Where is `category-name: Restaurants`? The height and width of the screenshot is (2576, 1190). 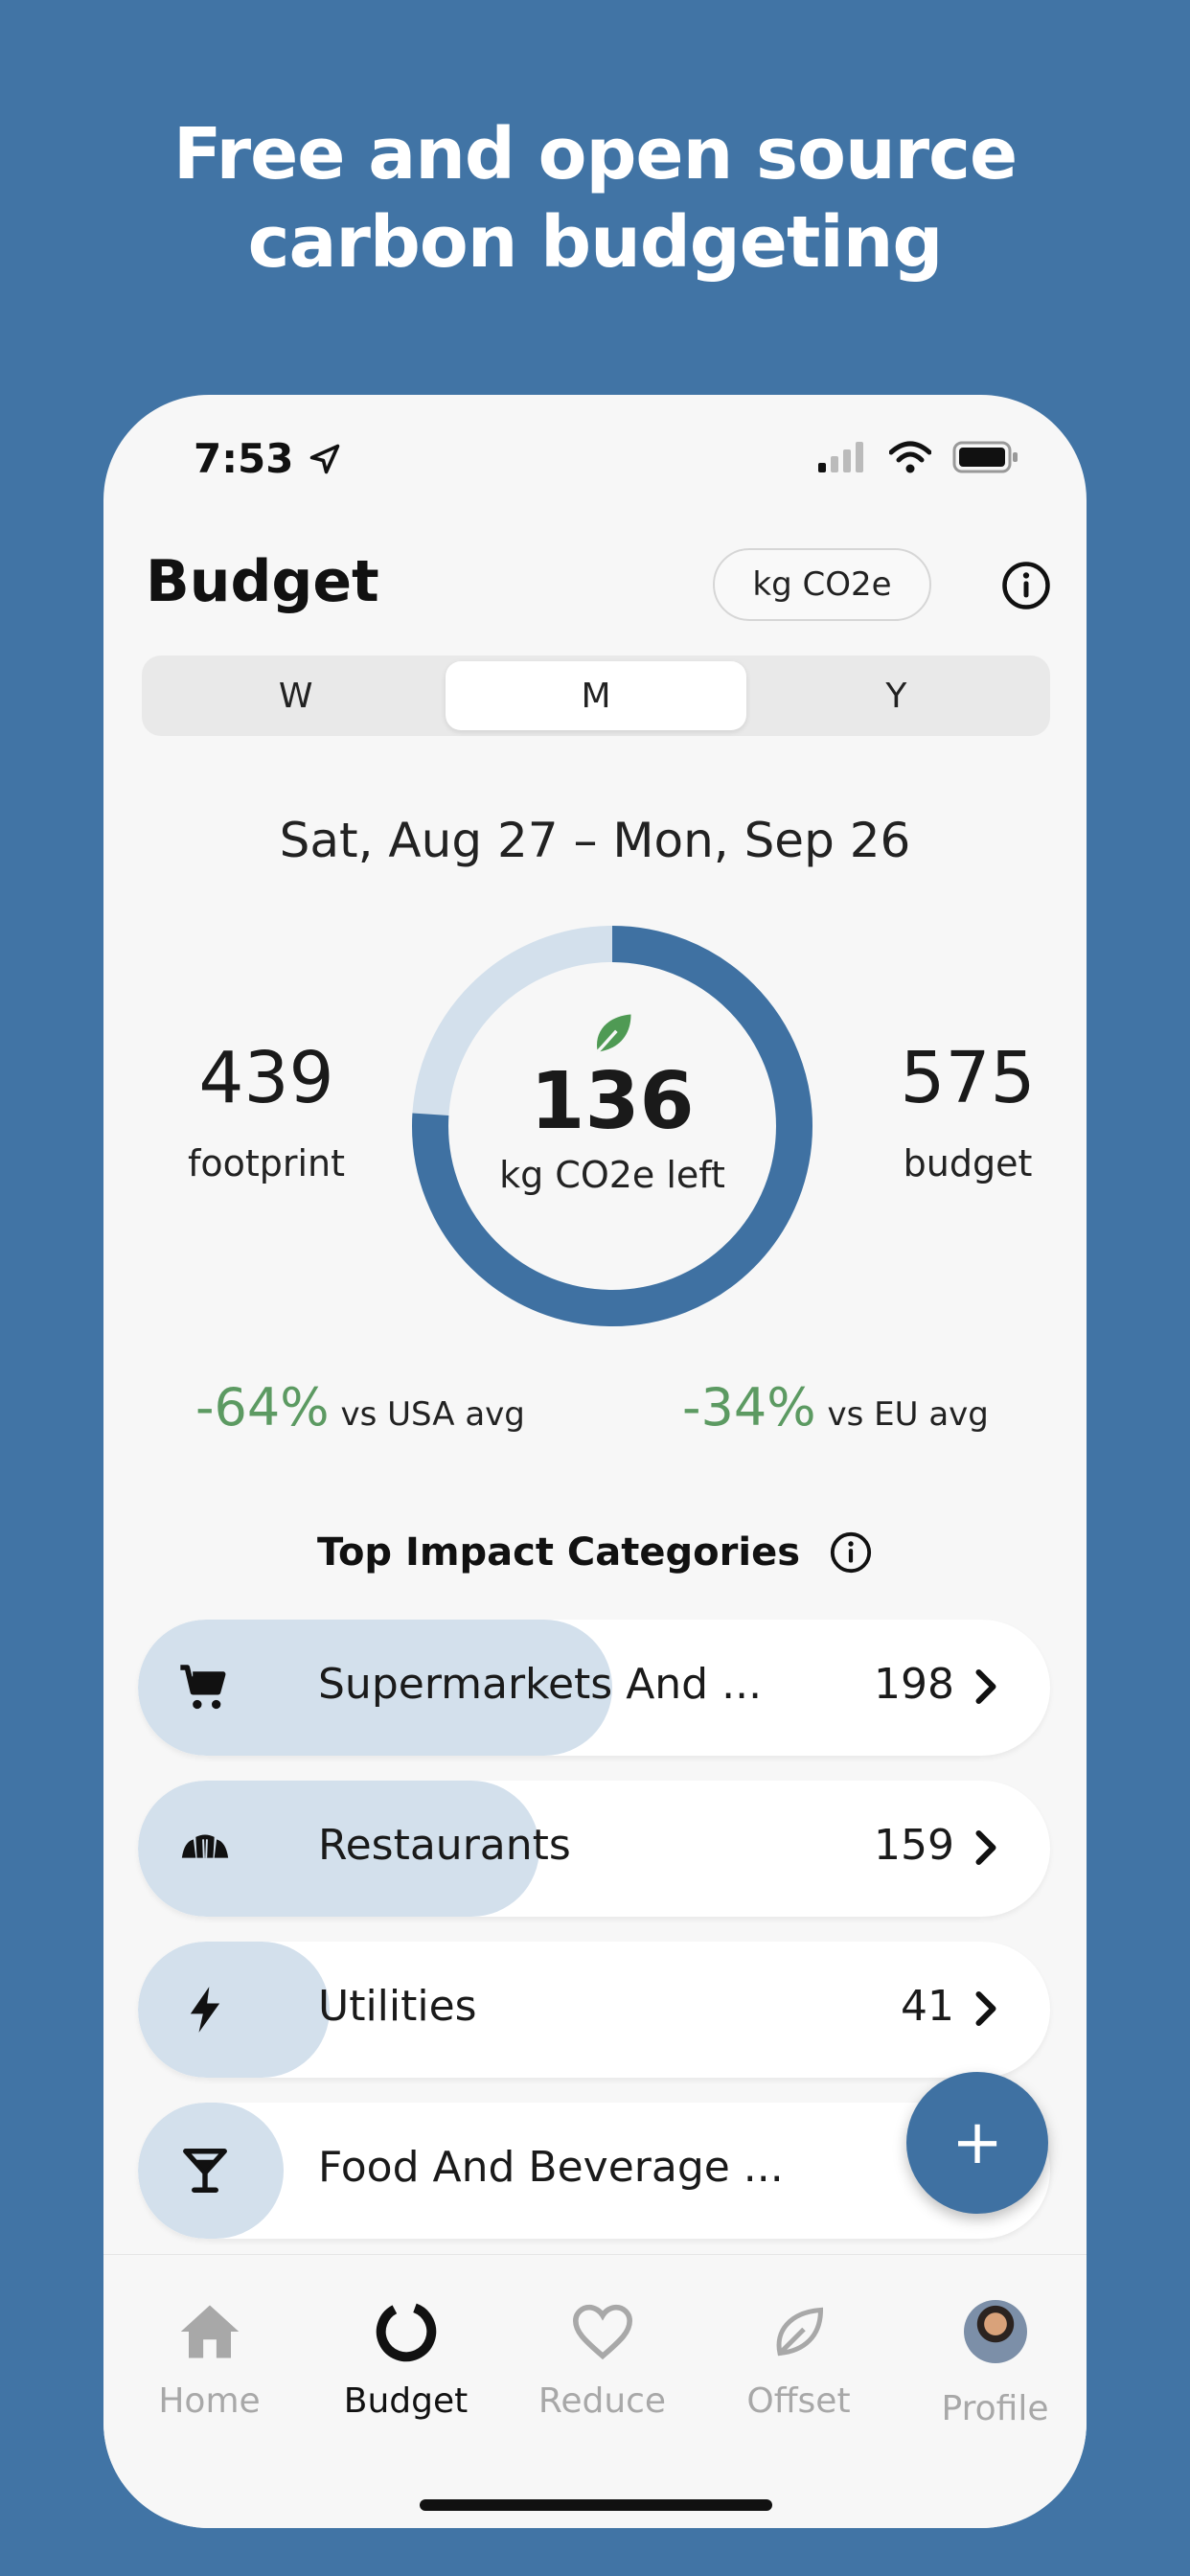
category-name: Restaurants is located at coordinates (445, 1845).